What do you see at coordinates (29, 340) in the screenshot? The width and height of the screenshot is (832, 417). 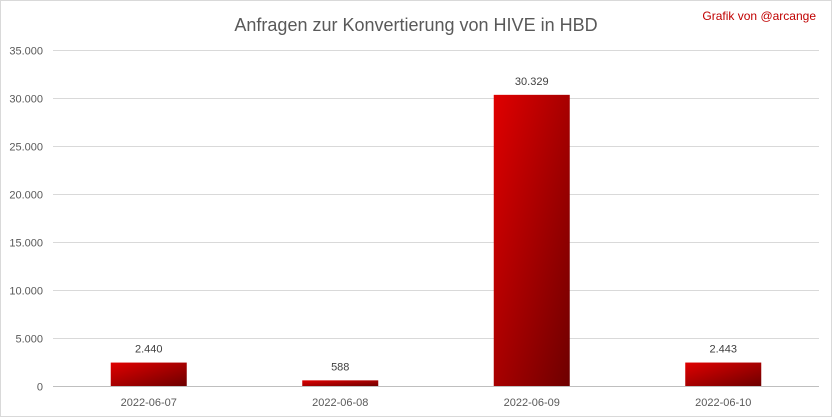 I see `y-tick-label: 5.000` at bounding box center [29, 340].